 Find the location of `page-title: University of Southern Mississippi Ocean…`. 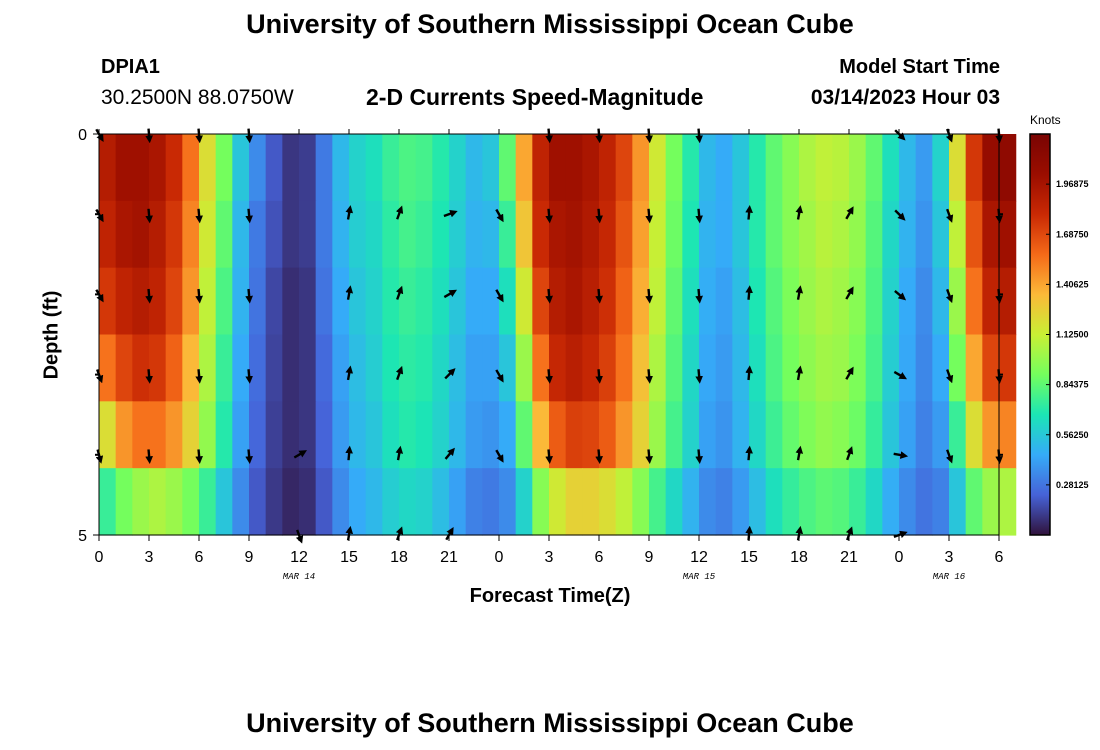

page-title: University of Southern Mississippi Ocean… is located at coordinates (550, 24).